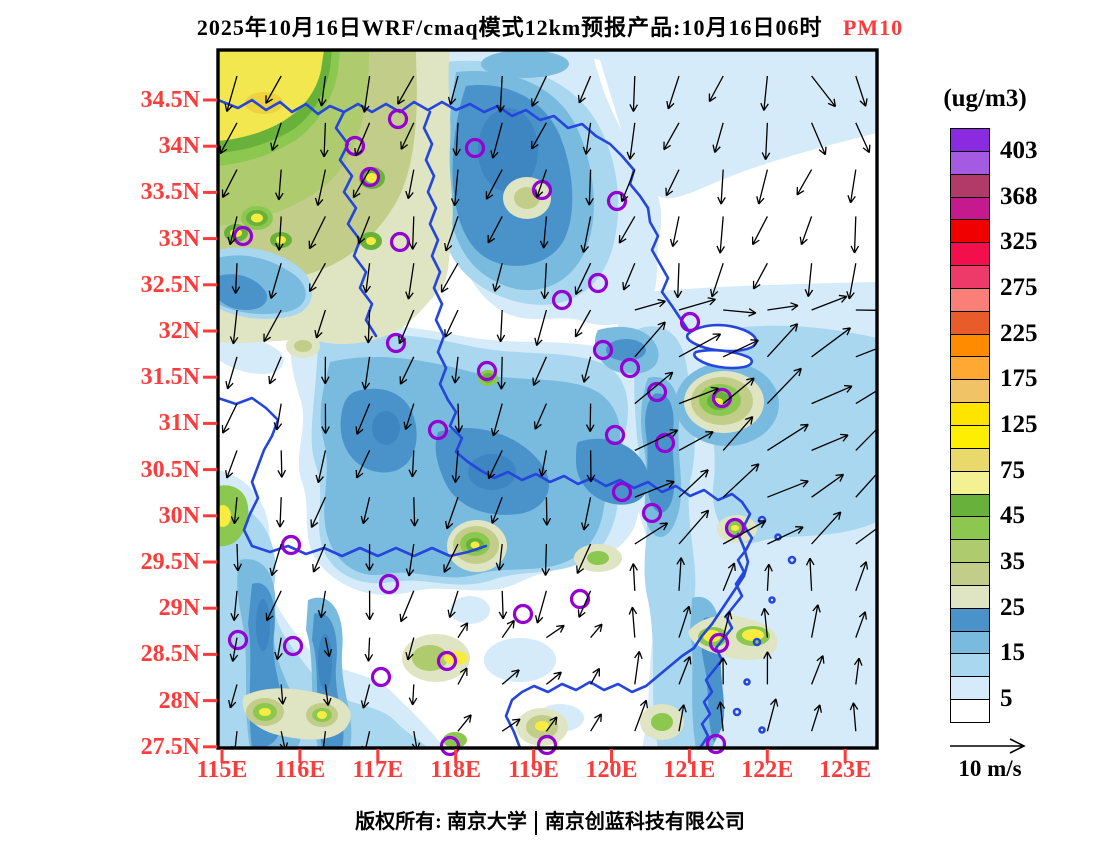 This screenshot has width=1100, height=850. Describe the element at coordinates (721, 338) in the screenshot. I see `island-chongming` at that location.